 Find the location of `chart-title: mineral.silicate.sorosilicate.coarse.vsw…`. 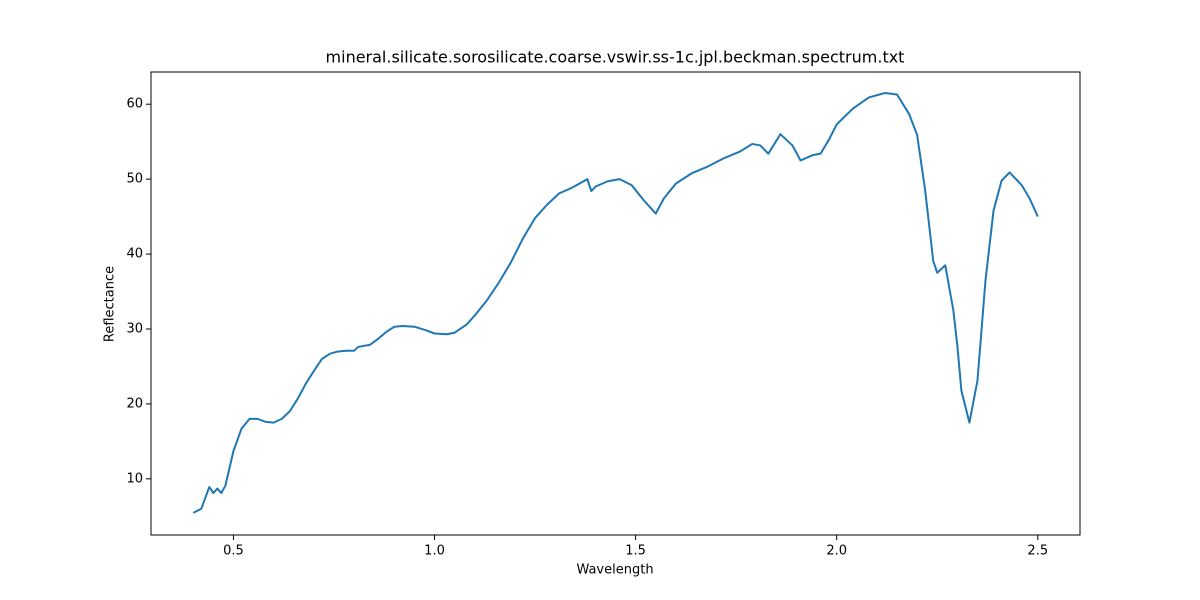

chart-title: mineral.silicate.sorosilicate.coarse.vsw… is located at coordinates (615, 57).